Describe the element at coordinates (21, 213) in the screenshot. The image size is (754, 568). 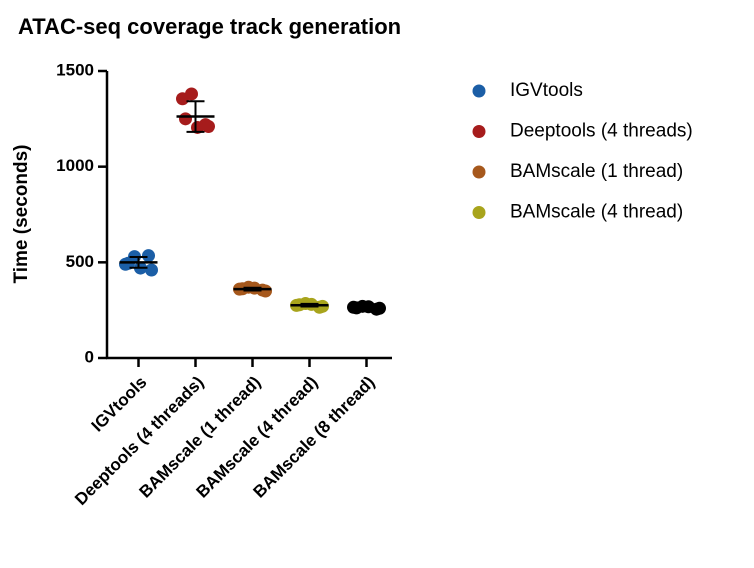
I see `y-axis-label: Time (seconds)` at that location.